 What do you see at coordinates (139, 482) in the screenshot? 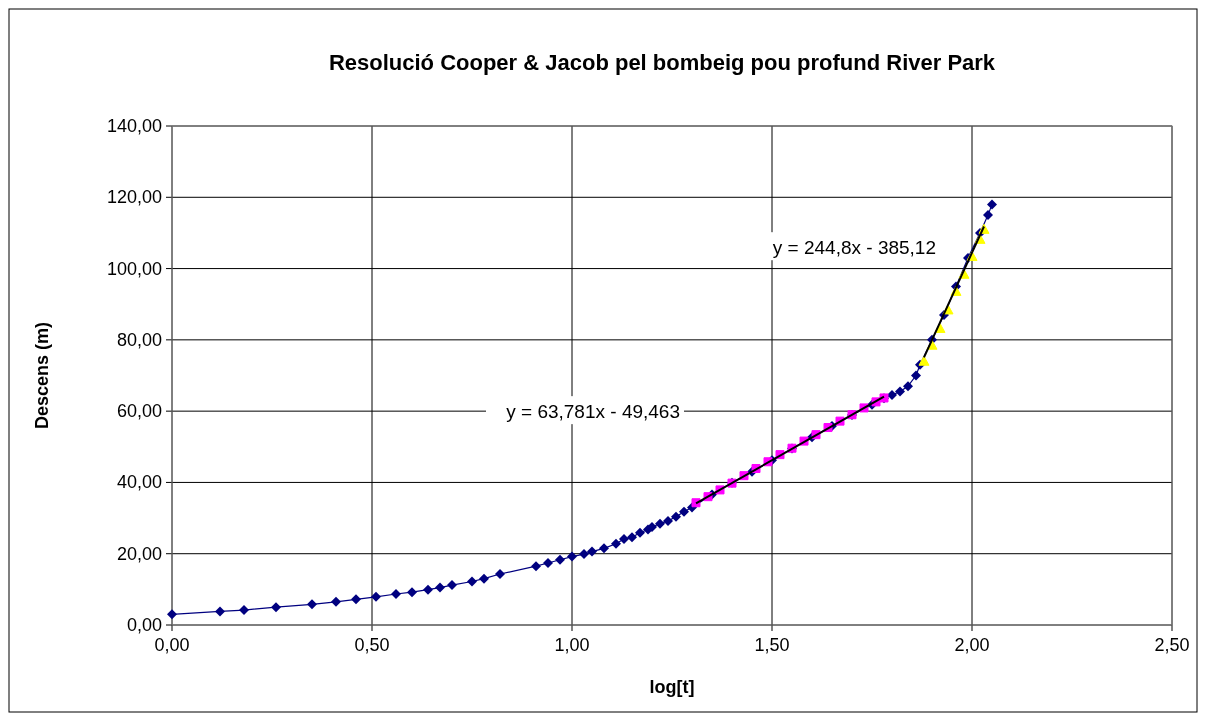
I see `y-tick-label: 40,00` at bounding box center [139, 482].